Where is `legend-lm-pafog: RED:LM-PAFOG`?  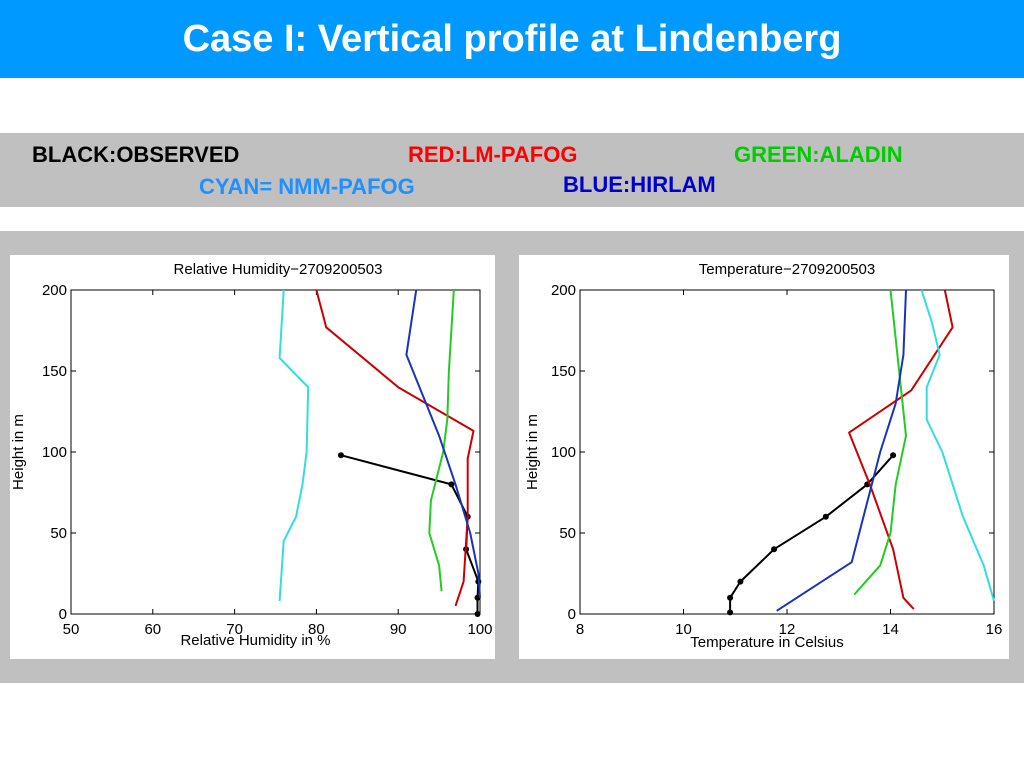 legend-lm-pafog: RED:LM-PAFOG is located at coordinates (493, 154).